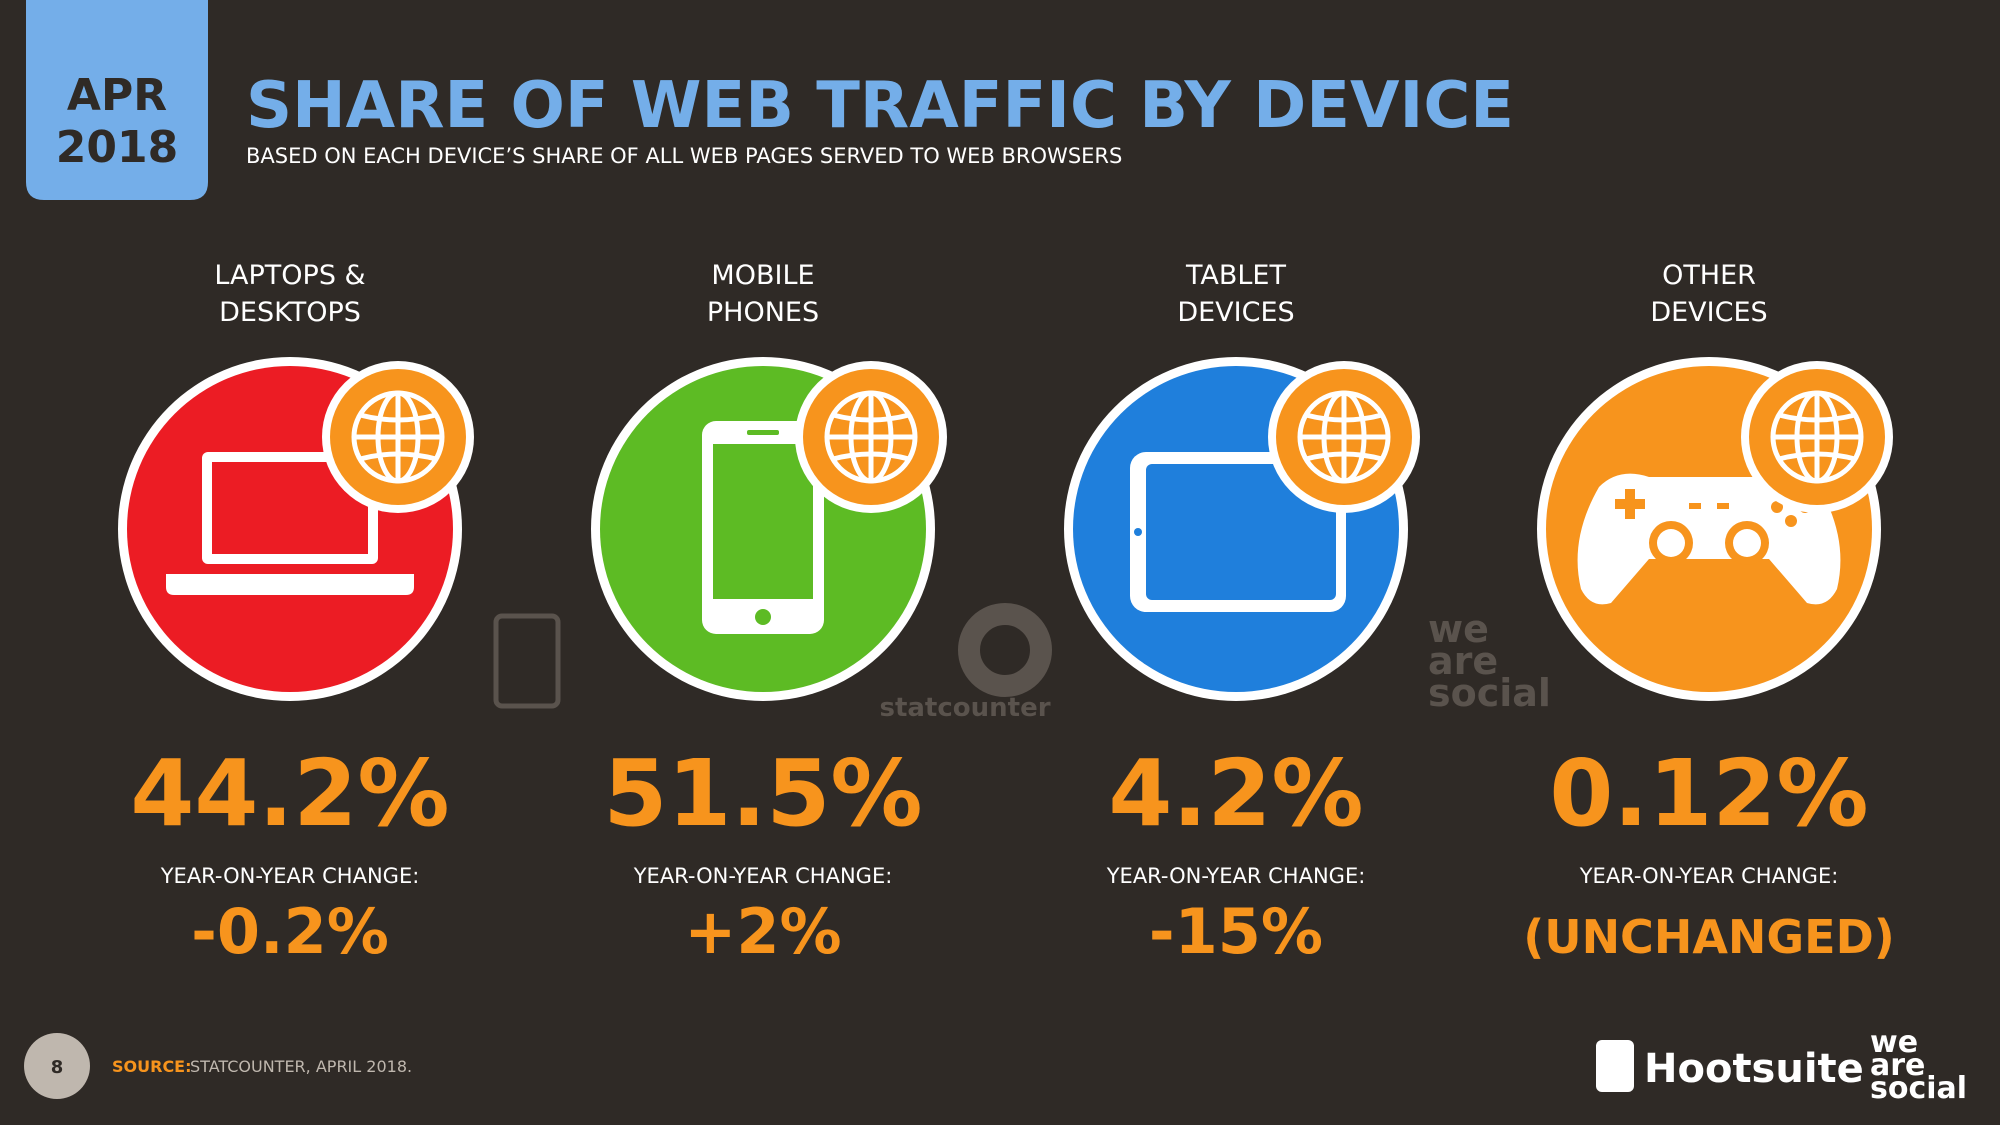 The width and height of the screenshot is (2000, 1125). I want to click on device-label: DESKTOPS, so click(290, 312).